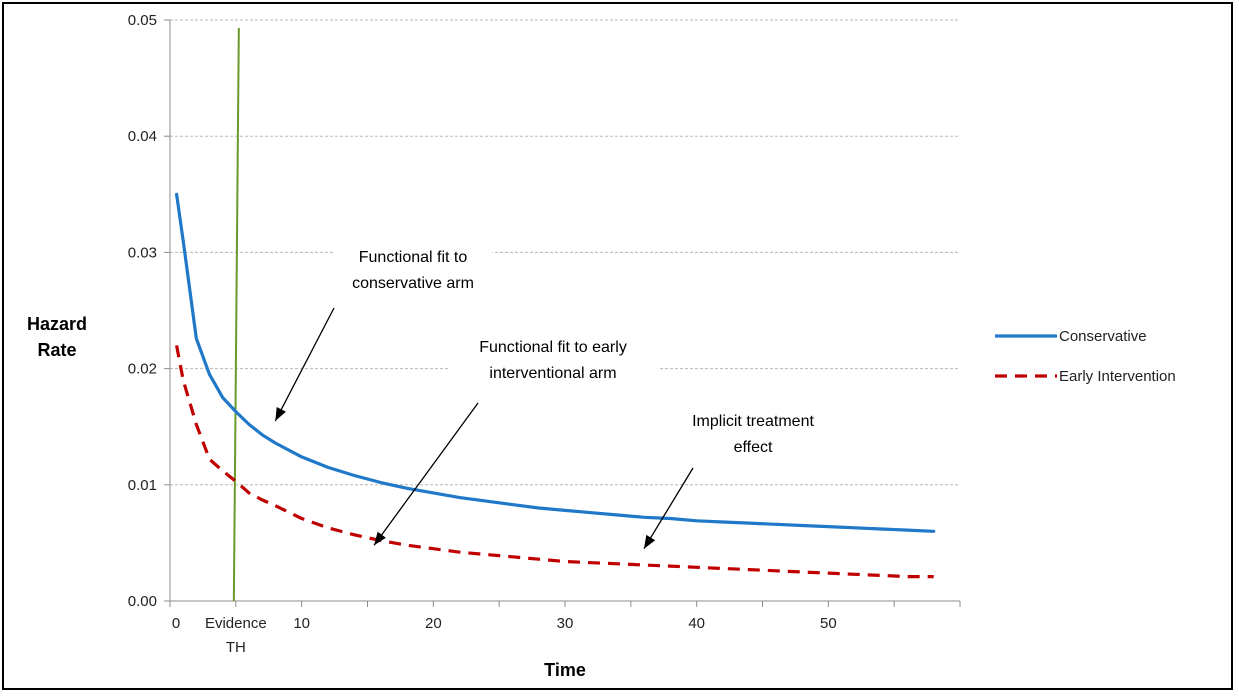 This screenshot has height=696, width=1239. Describe the element at coordinates (696, 623) in the screenshot. I see `x-tick-label-4: 40` at that location.